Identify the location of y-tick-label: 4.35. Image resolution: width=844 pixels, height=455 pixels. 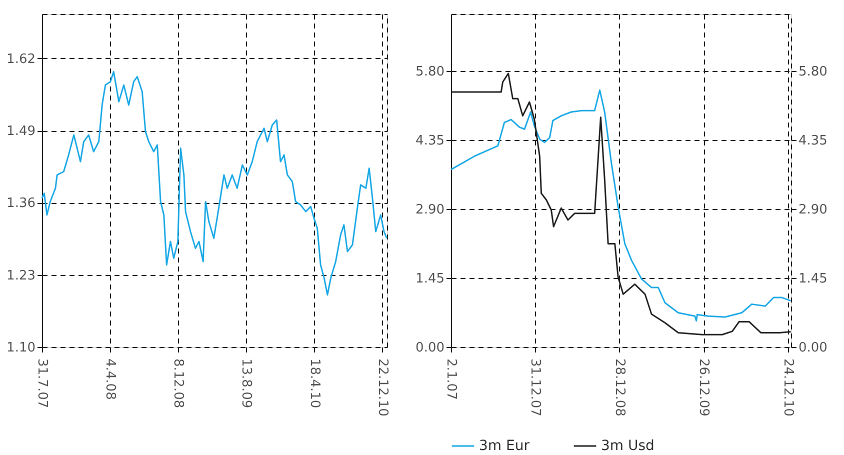
(430, 141).